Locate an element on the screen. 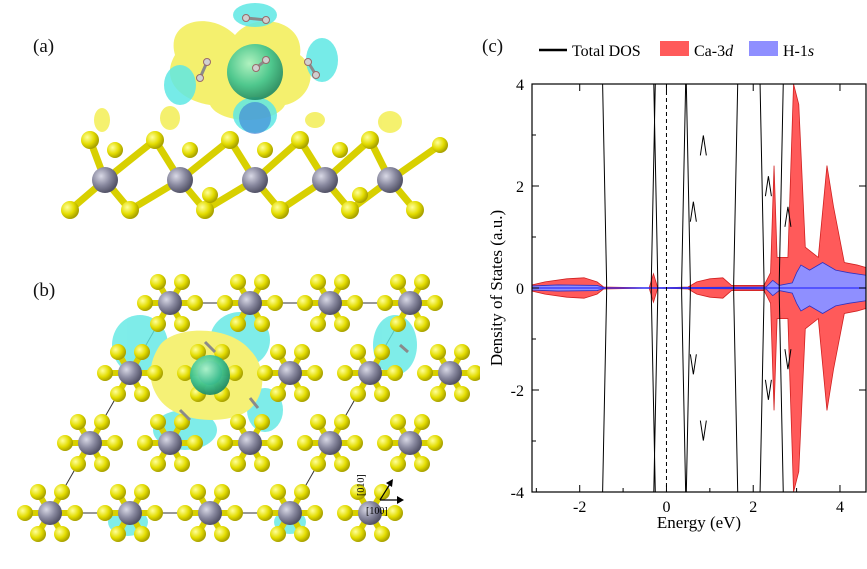 The width and height of the screenshot is (867, 569). panel-label-c: (c) is located at coordinates (493, 46).